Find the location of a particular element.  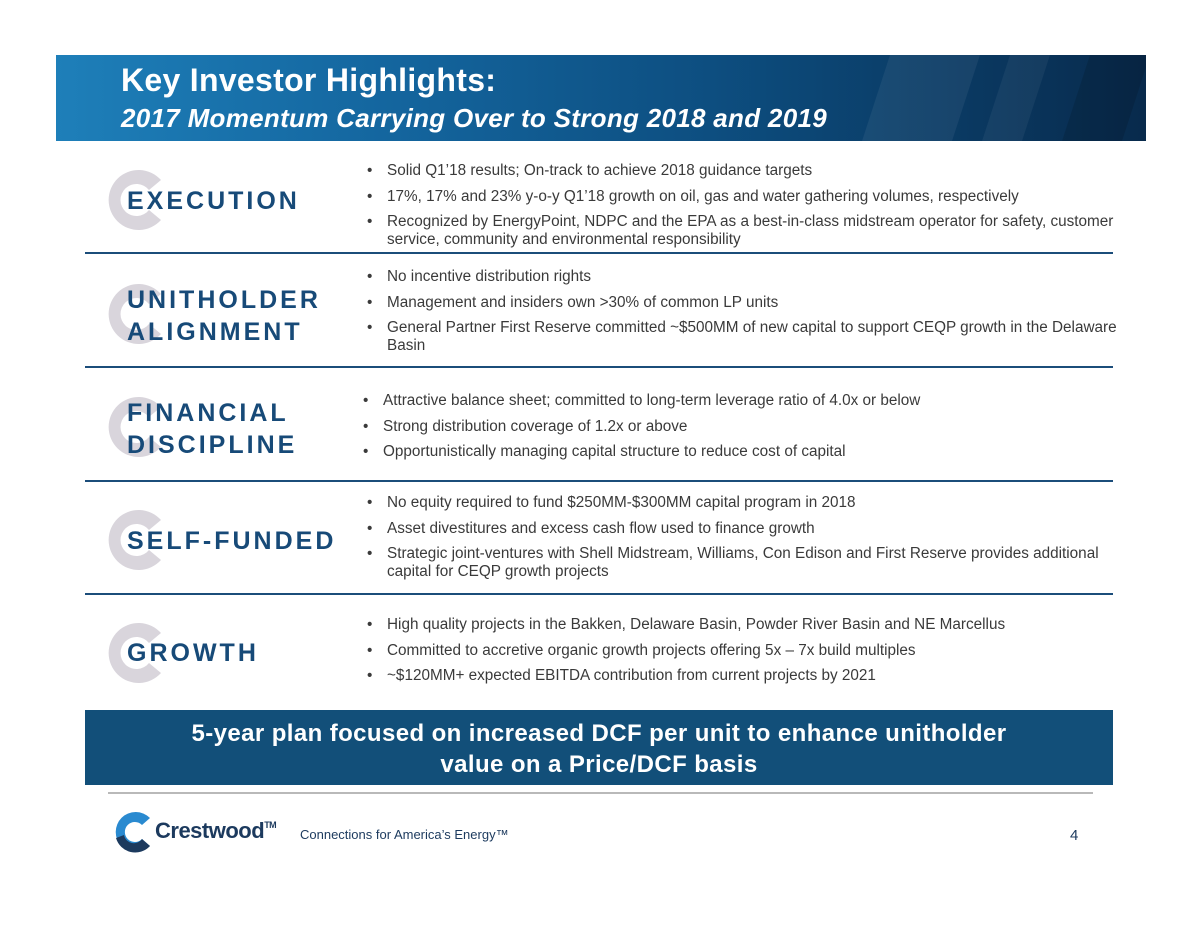

section-label-line: DISCIPLINE is located at coordinates (212, 445).